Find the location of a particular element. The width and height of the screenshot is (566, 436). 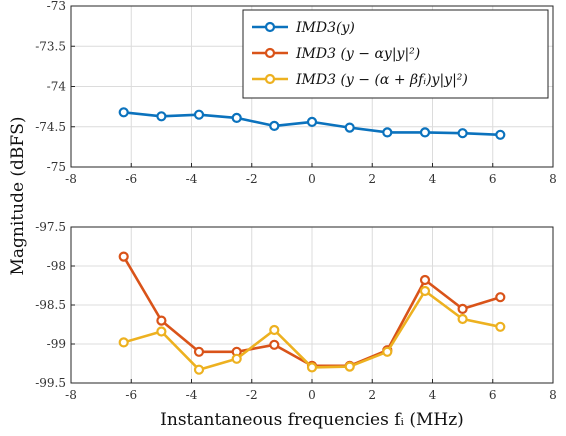

y-tick-label: -98 is located at coordinates (56, 266).